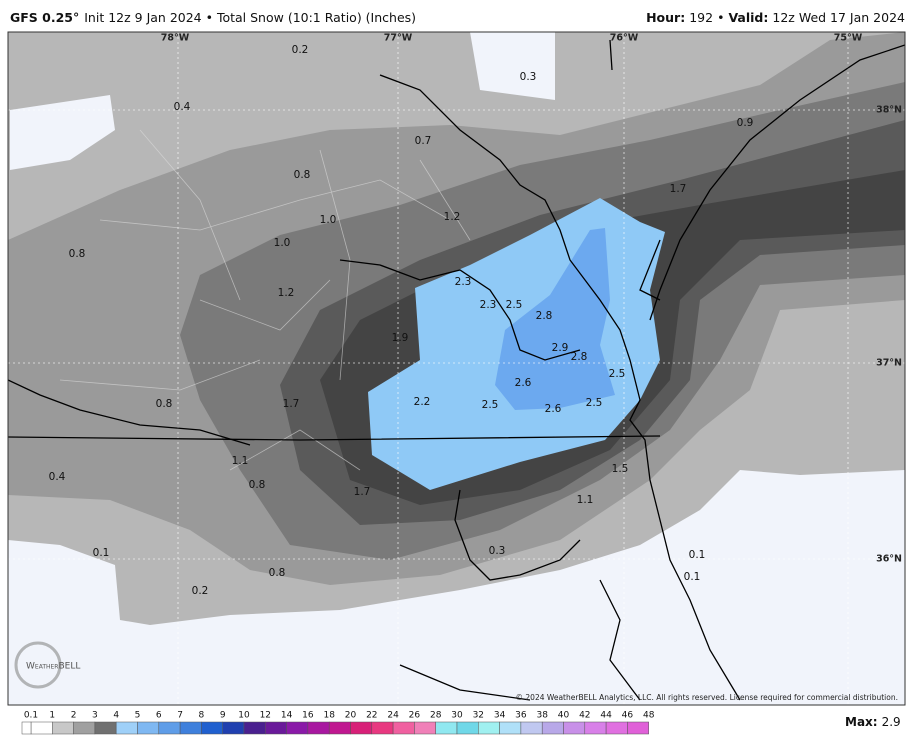 Image resolution: width=913 pixels, height=754 pixels. Describe the element at coordinates (44, 17) in the screenshot. I see `model: GFS 0.25°` at that location.